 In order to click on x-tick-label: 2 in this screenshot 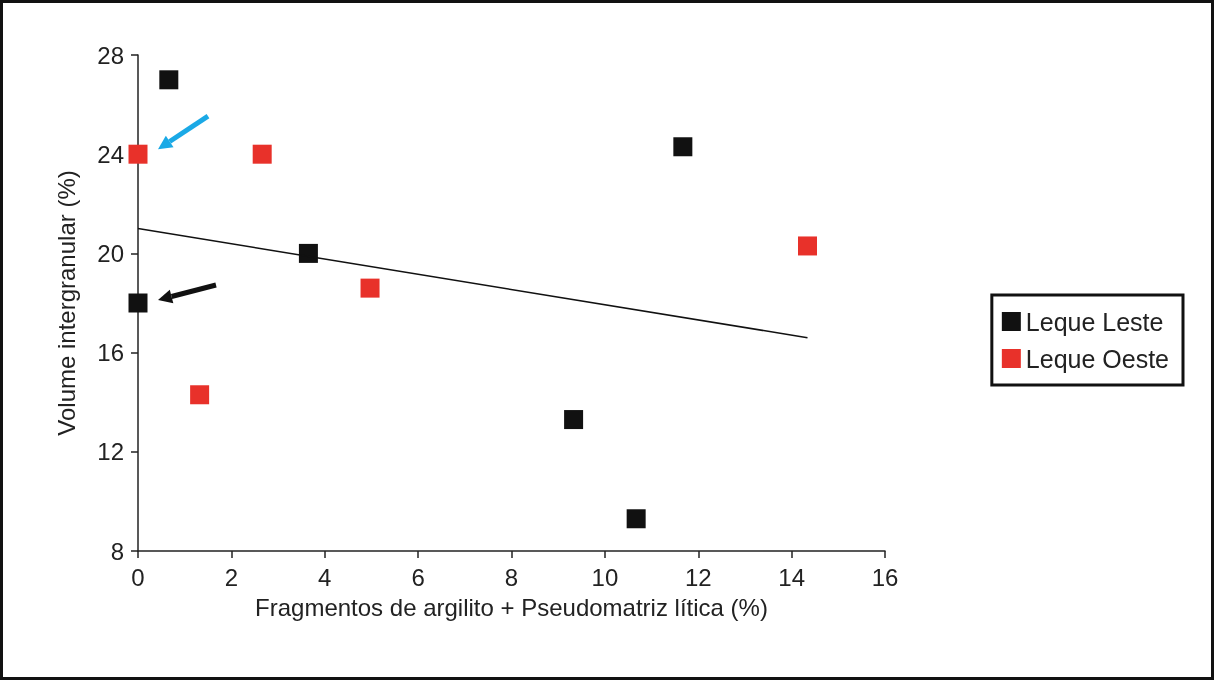, I will do `click(231, 577)`.